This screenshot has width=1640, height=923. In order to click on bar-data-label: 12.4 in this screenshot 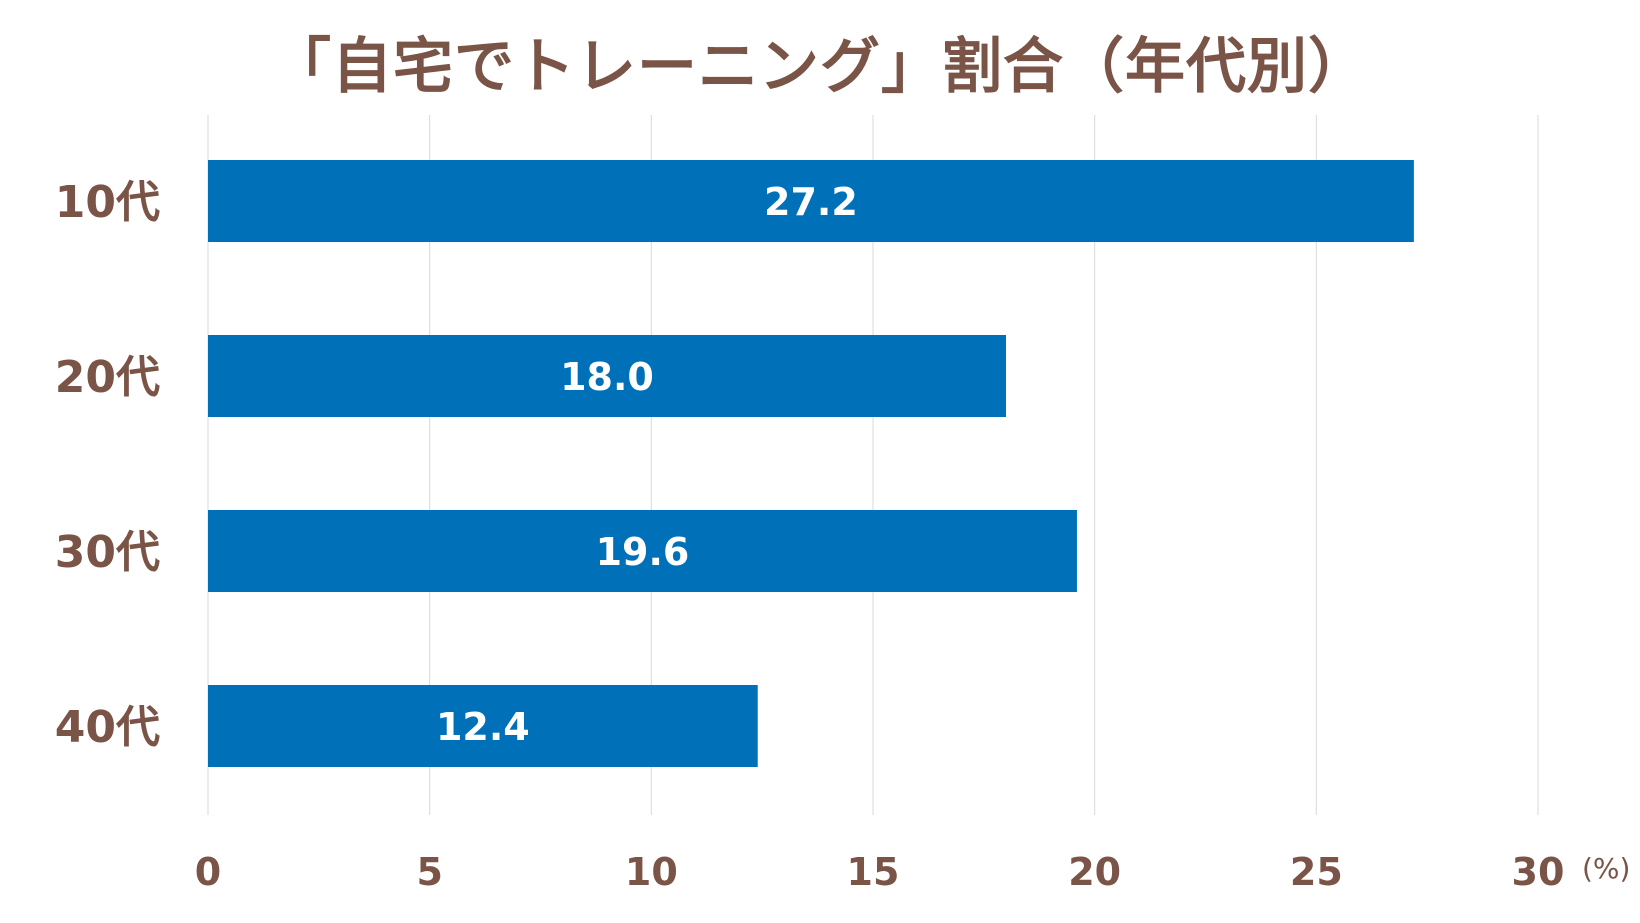, I will do `click(483, 727)`.